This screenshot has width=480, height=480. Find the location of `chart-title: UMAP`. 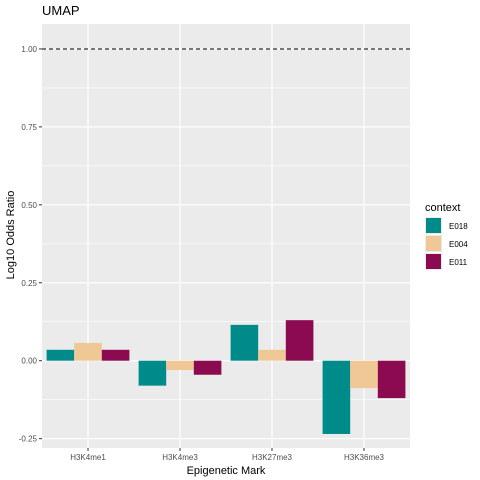

chart-title: UMAP is located at coordinates (61, 10).